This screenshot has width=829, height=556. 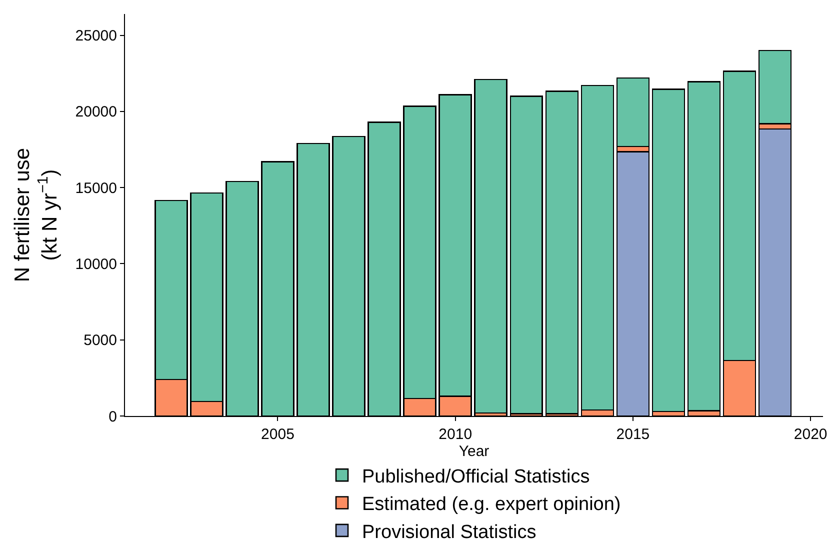 What do you see at coordinates (277, 434) in the screenshot?
I see `x-tick-label: 2005` at bounding box center [277, 434].